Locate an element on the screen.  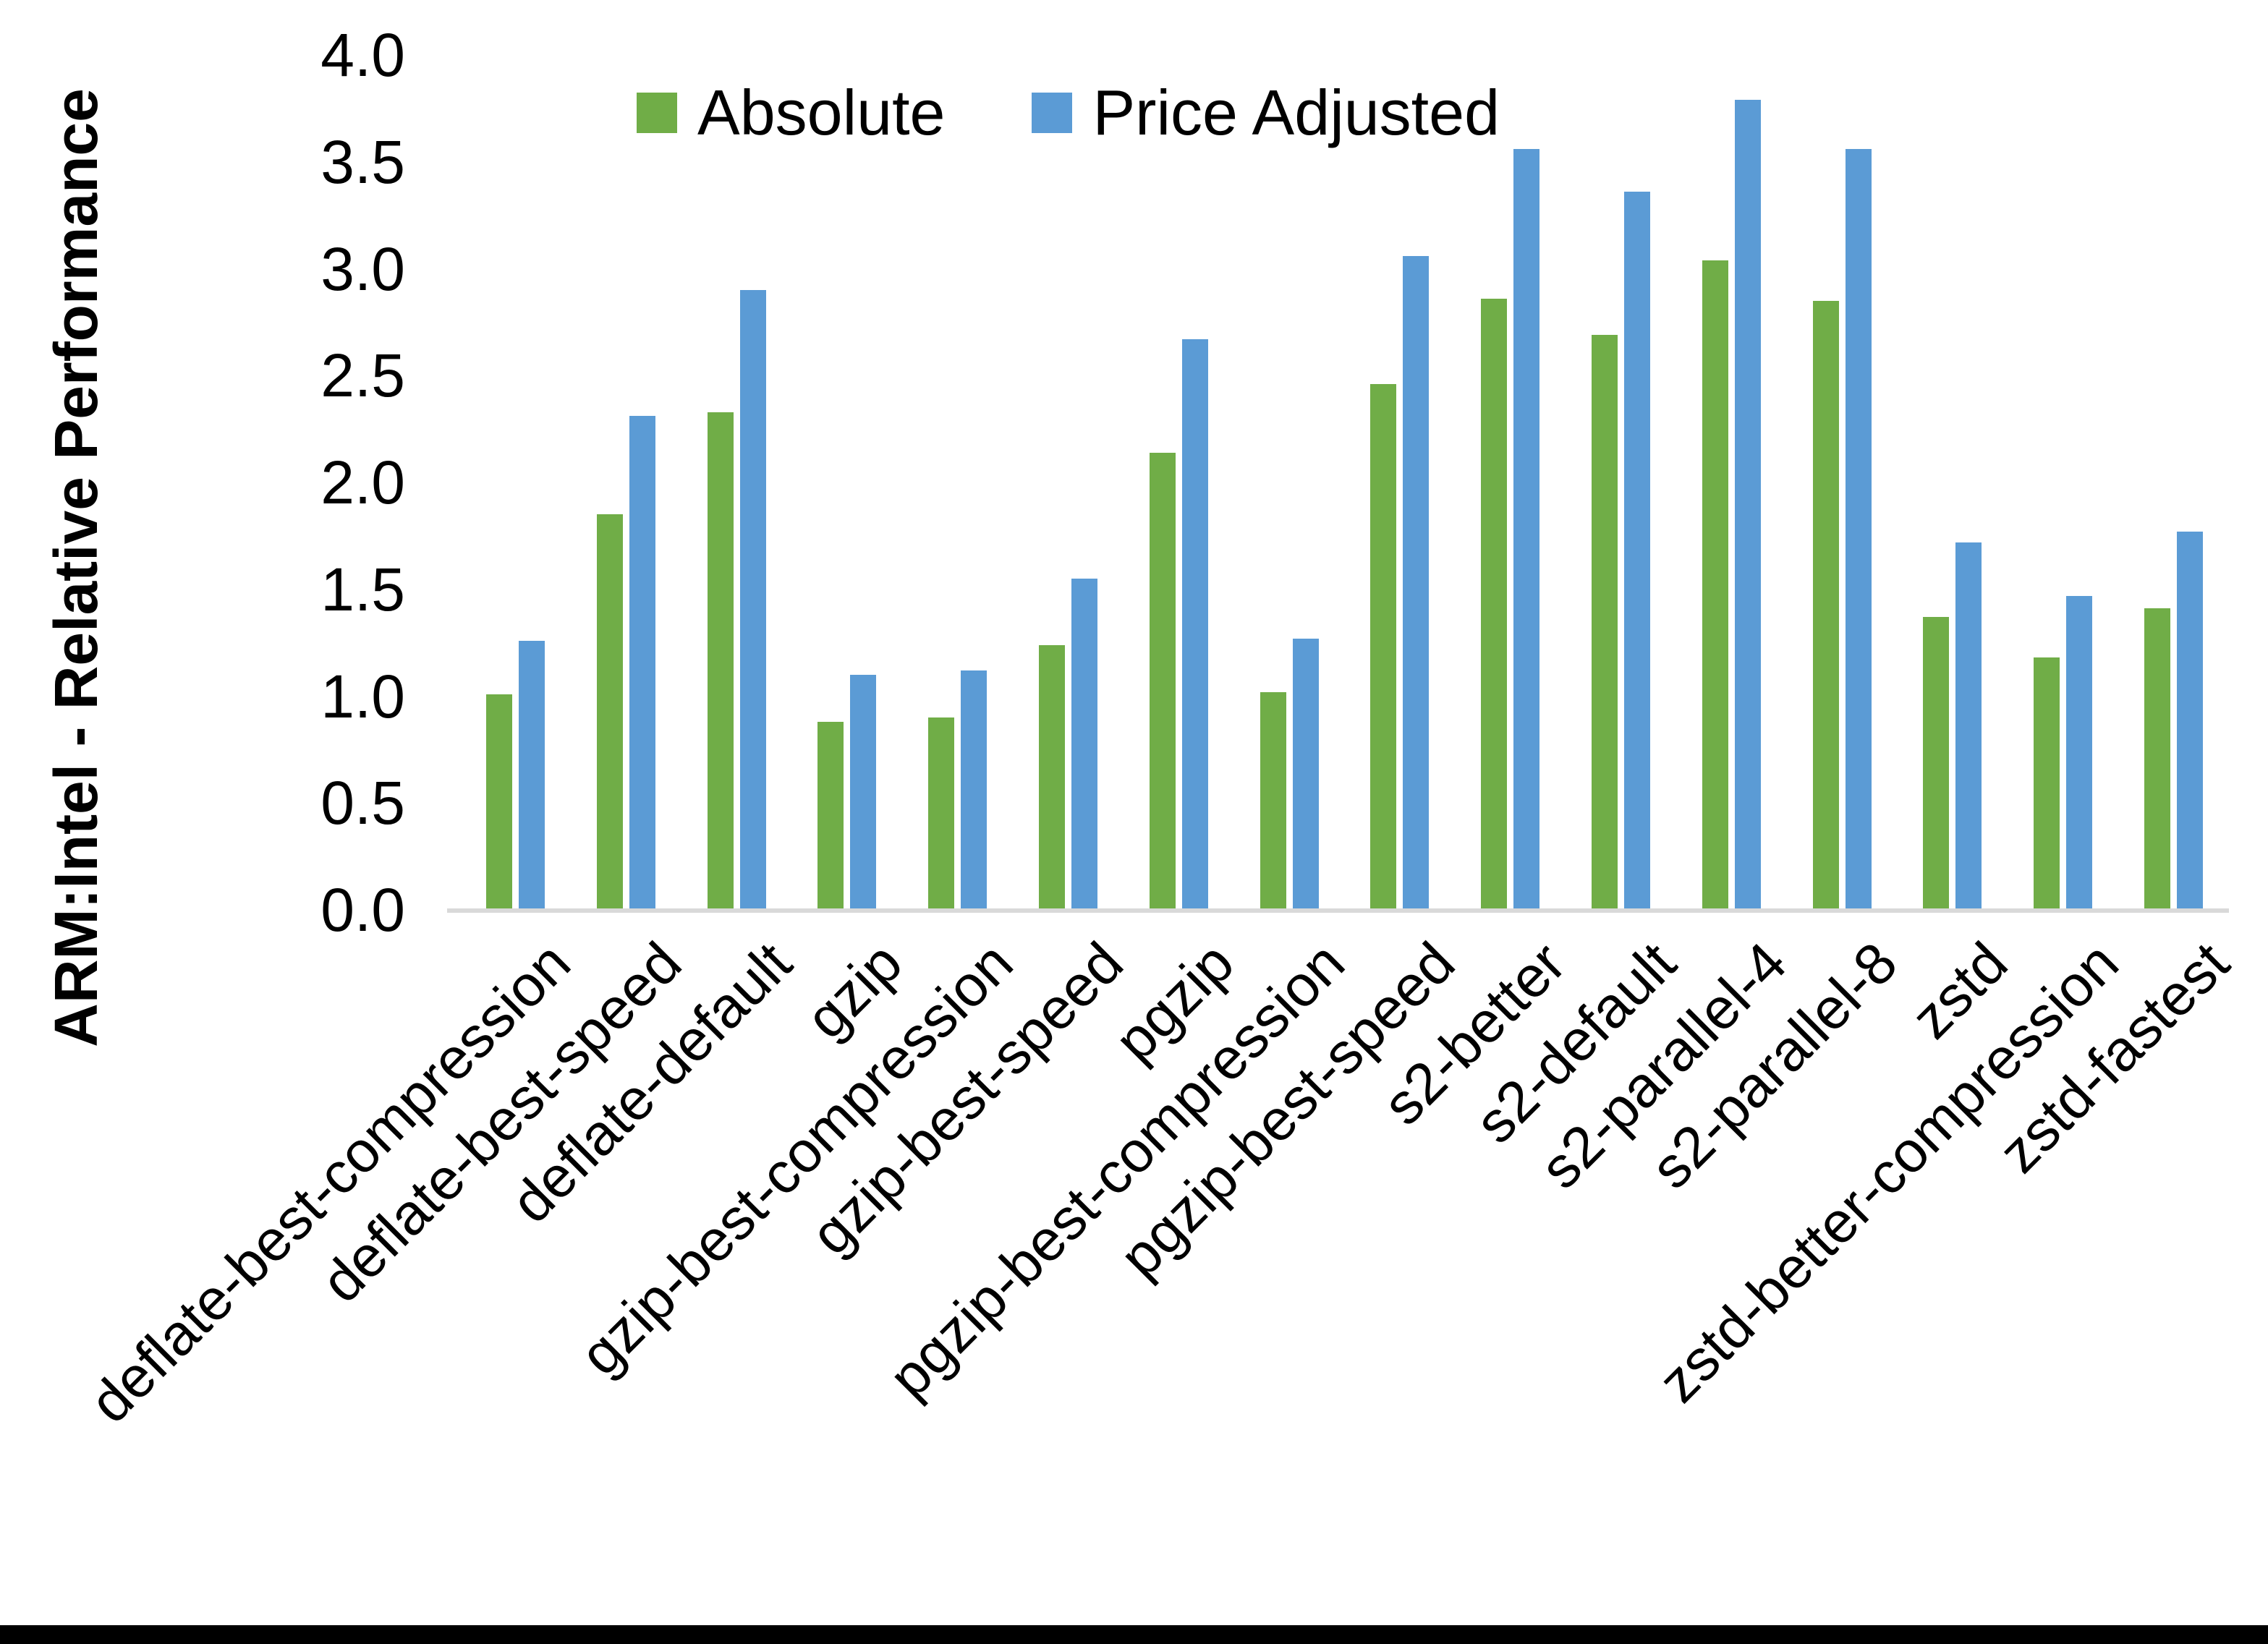
legend-item: Price Adjusted is located at coordinates (1266, 113).